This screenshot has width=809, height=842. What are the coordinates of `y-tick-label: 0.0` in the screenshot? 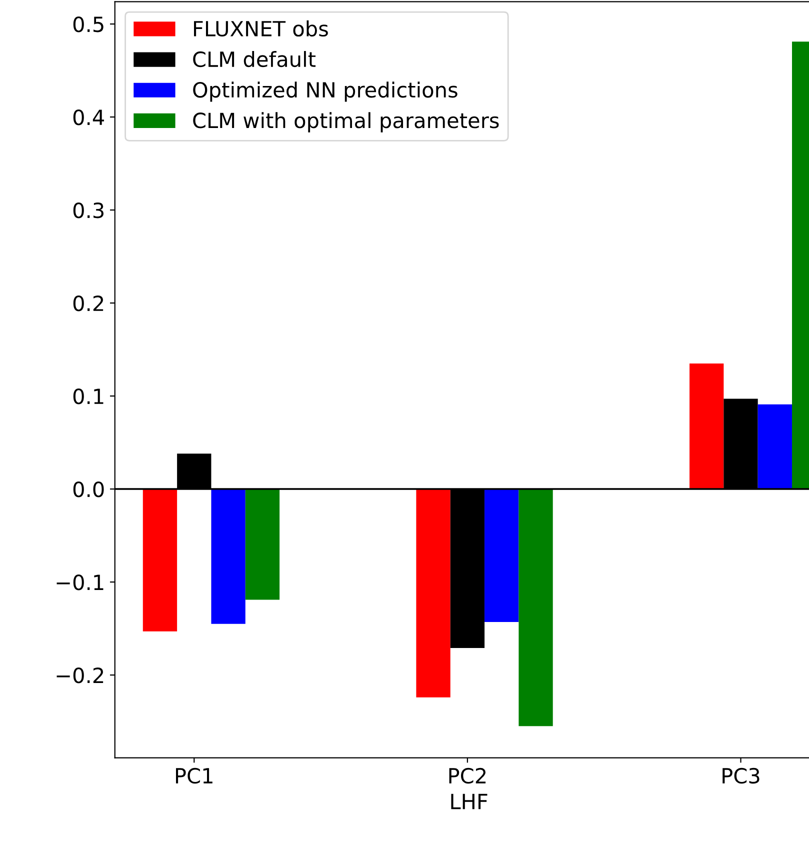 It's located at (88, 489).